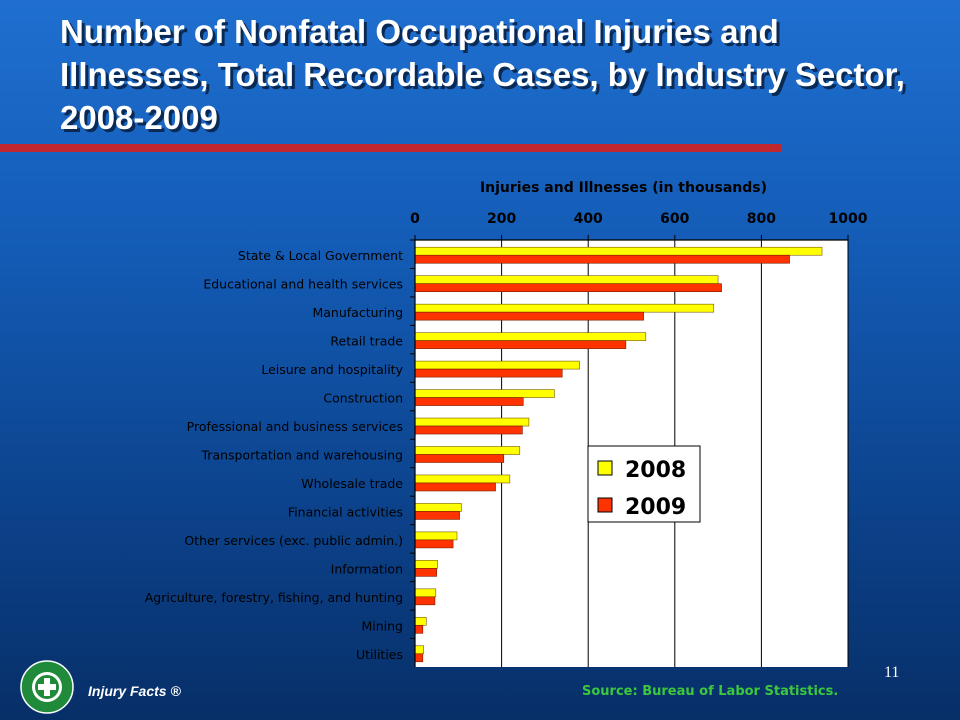 The height and width of the screenshot is (720, 960). Describe the element at coordinates (320, 255) in the screenshot. I see `category-label: State & Local Government` at that location.